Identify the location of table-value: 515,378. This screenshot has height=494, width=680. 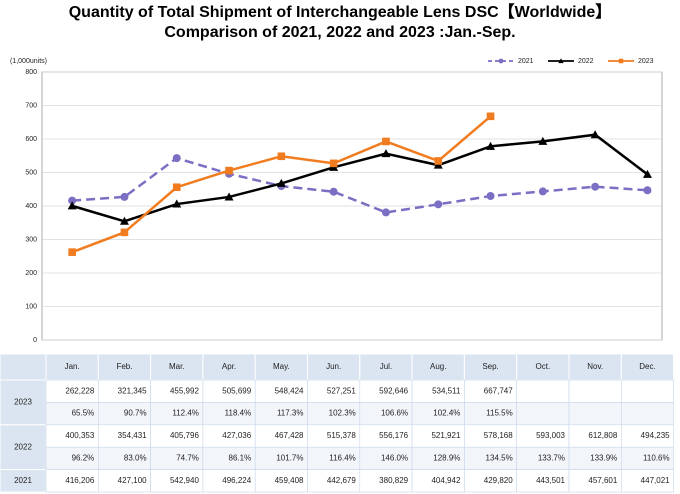
(341, 435).